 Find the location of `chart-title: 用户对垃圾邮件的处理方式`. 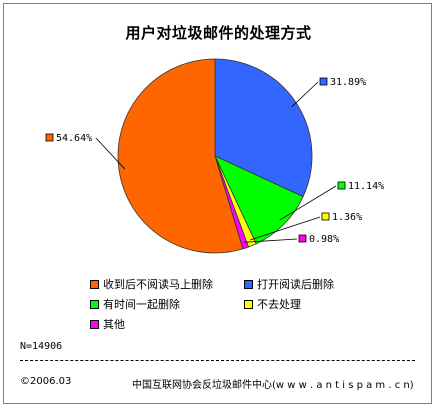

chart-title: 用户对垃圾邮件的处理方式 is located at coordinates (218, 33).